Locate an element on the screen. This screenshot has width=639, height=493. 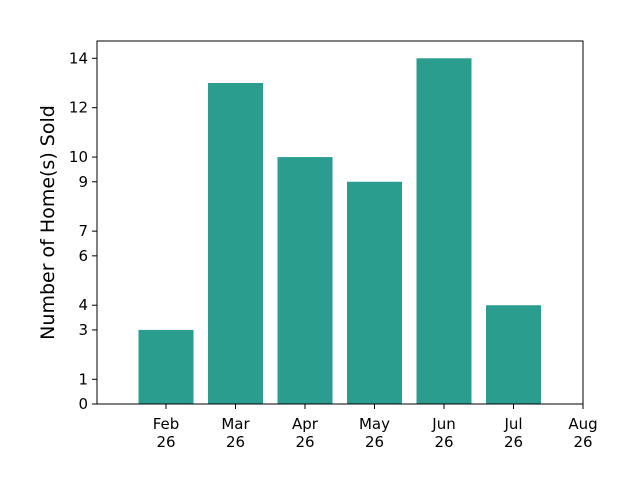
y-tick-label: 4 is located at coordinates (83, 305).